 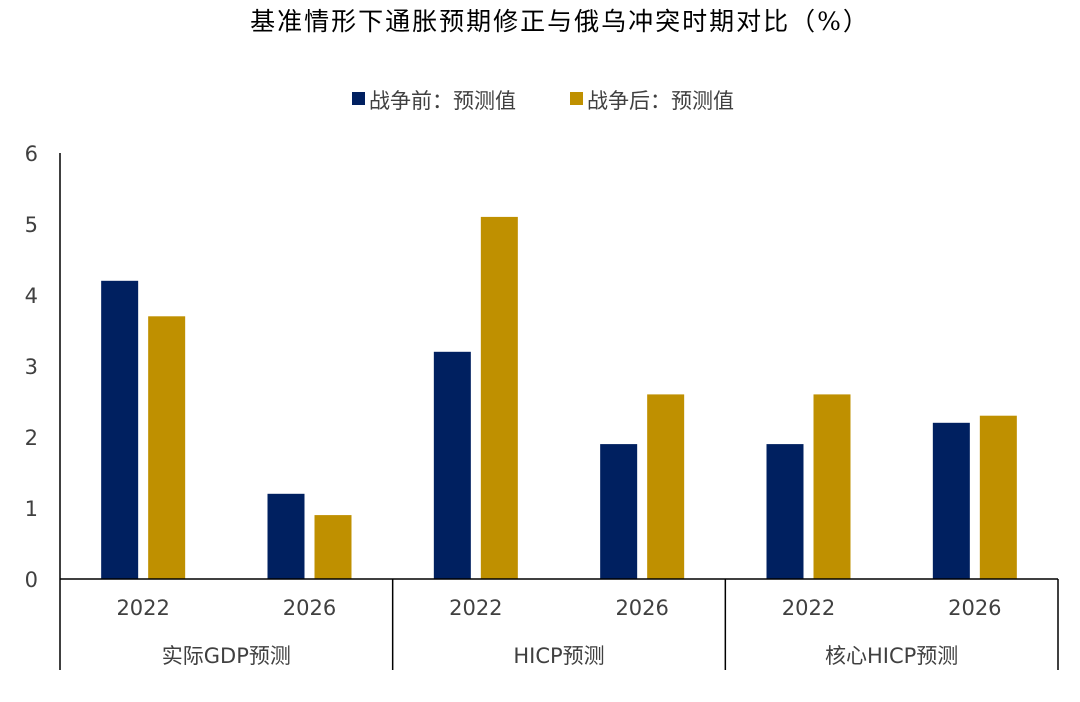 I want to click on y-axis-ticks: 0 1 2 3 4 5 6, so click(x=31, y=367).